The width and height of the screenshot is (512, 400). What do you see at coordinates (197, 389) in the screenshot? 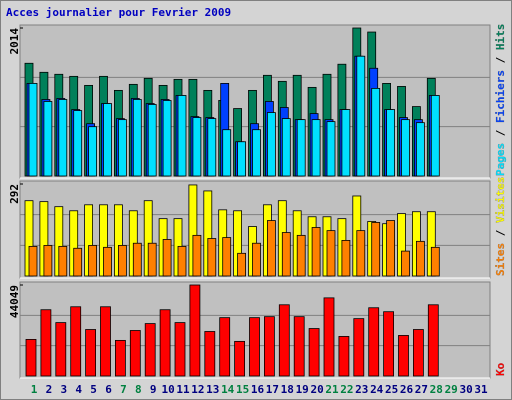
I see `x-tick-label: 12` at bounding box center [197, 389].